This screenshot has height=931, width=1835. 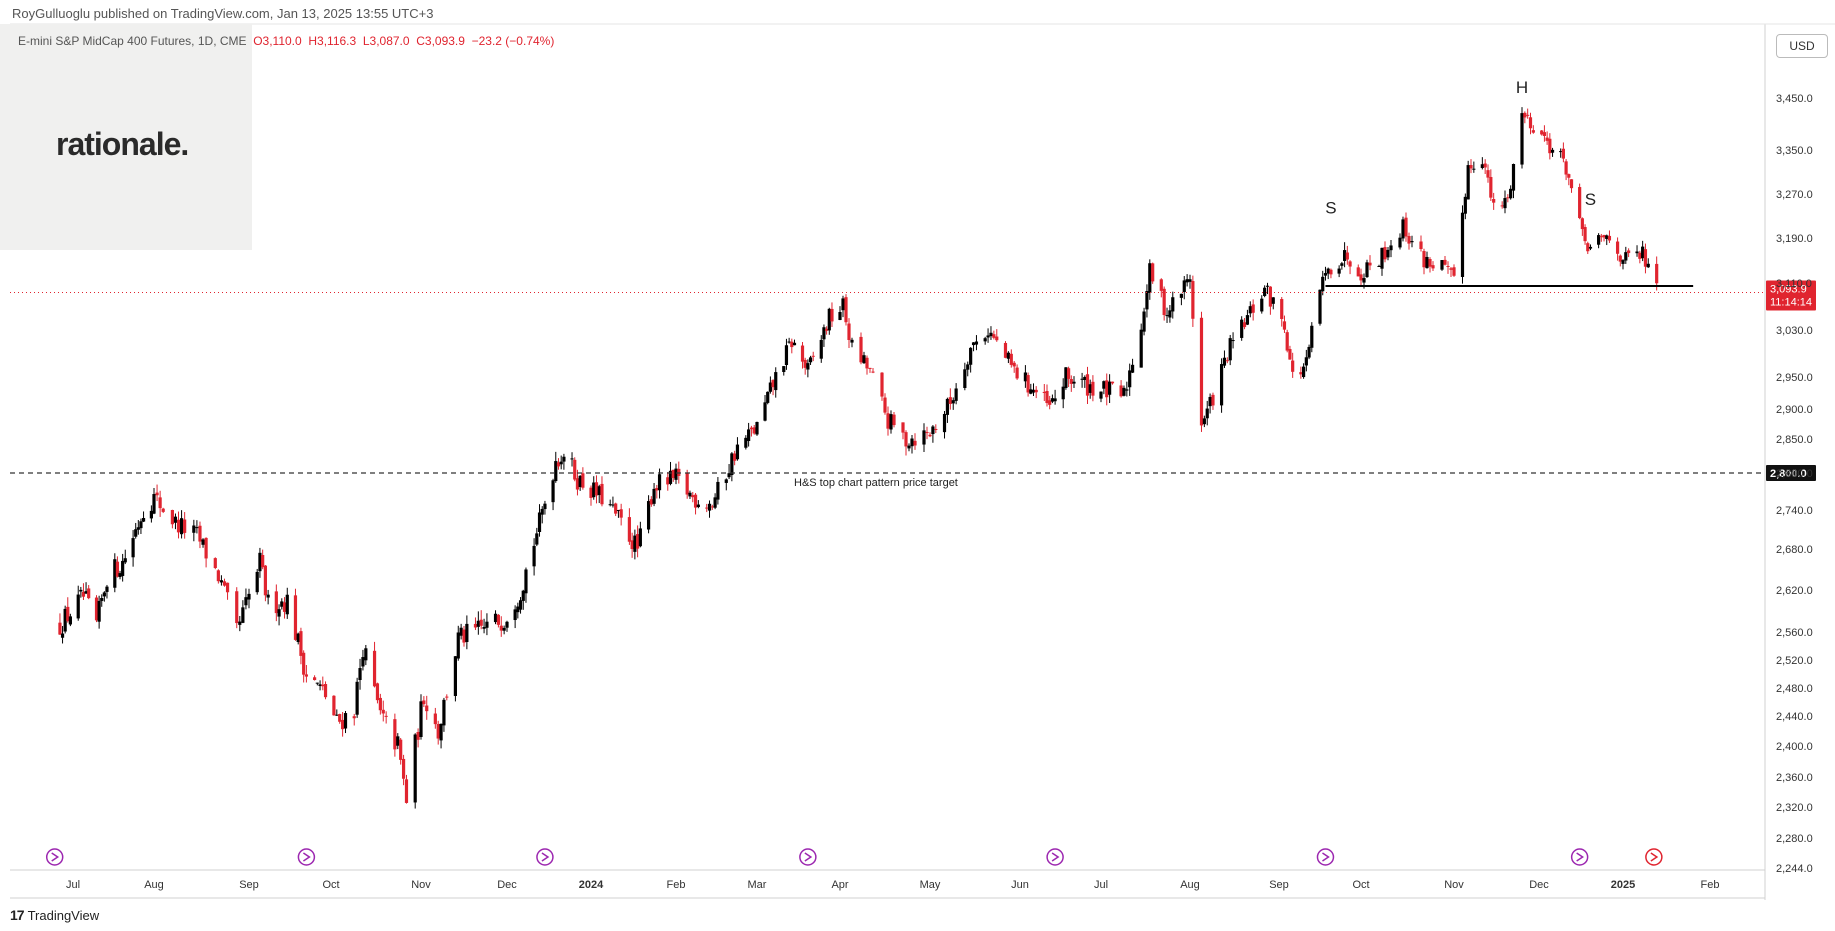 What do you see at coordinates (1020, 885) in the screenshot?
I see `time-tick-label: Jun` at bounding box center [1020, 885].